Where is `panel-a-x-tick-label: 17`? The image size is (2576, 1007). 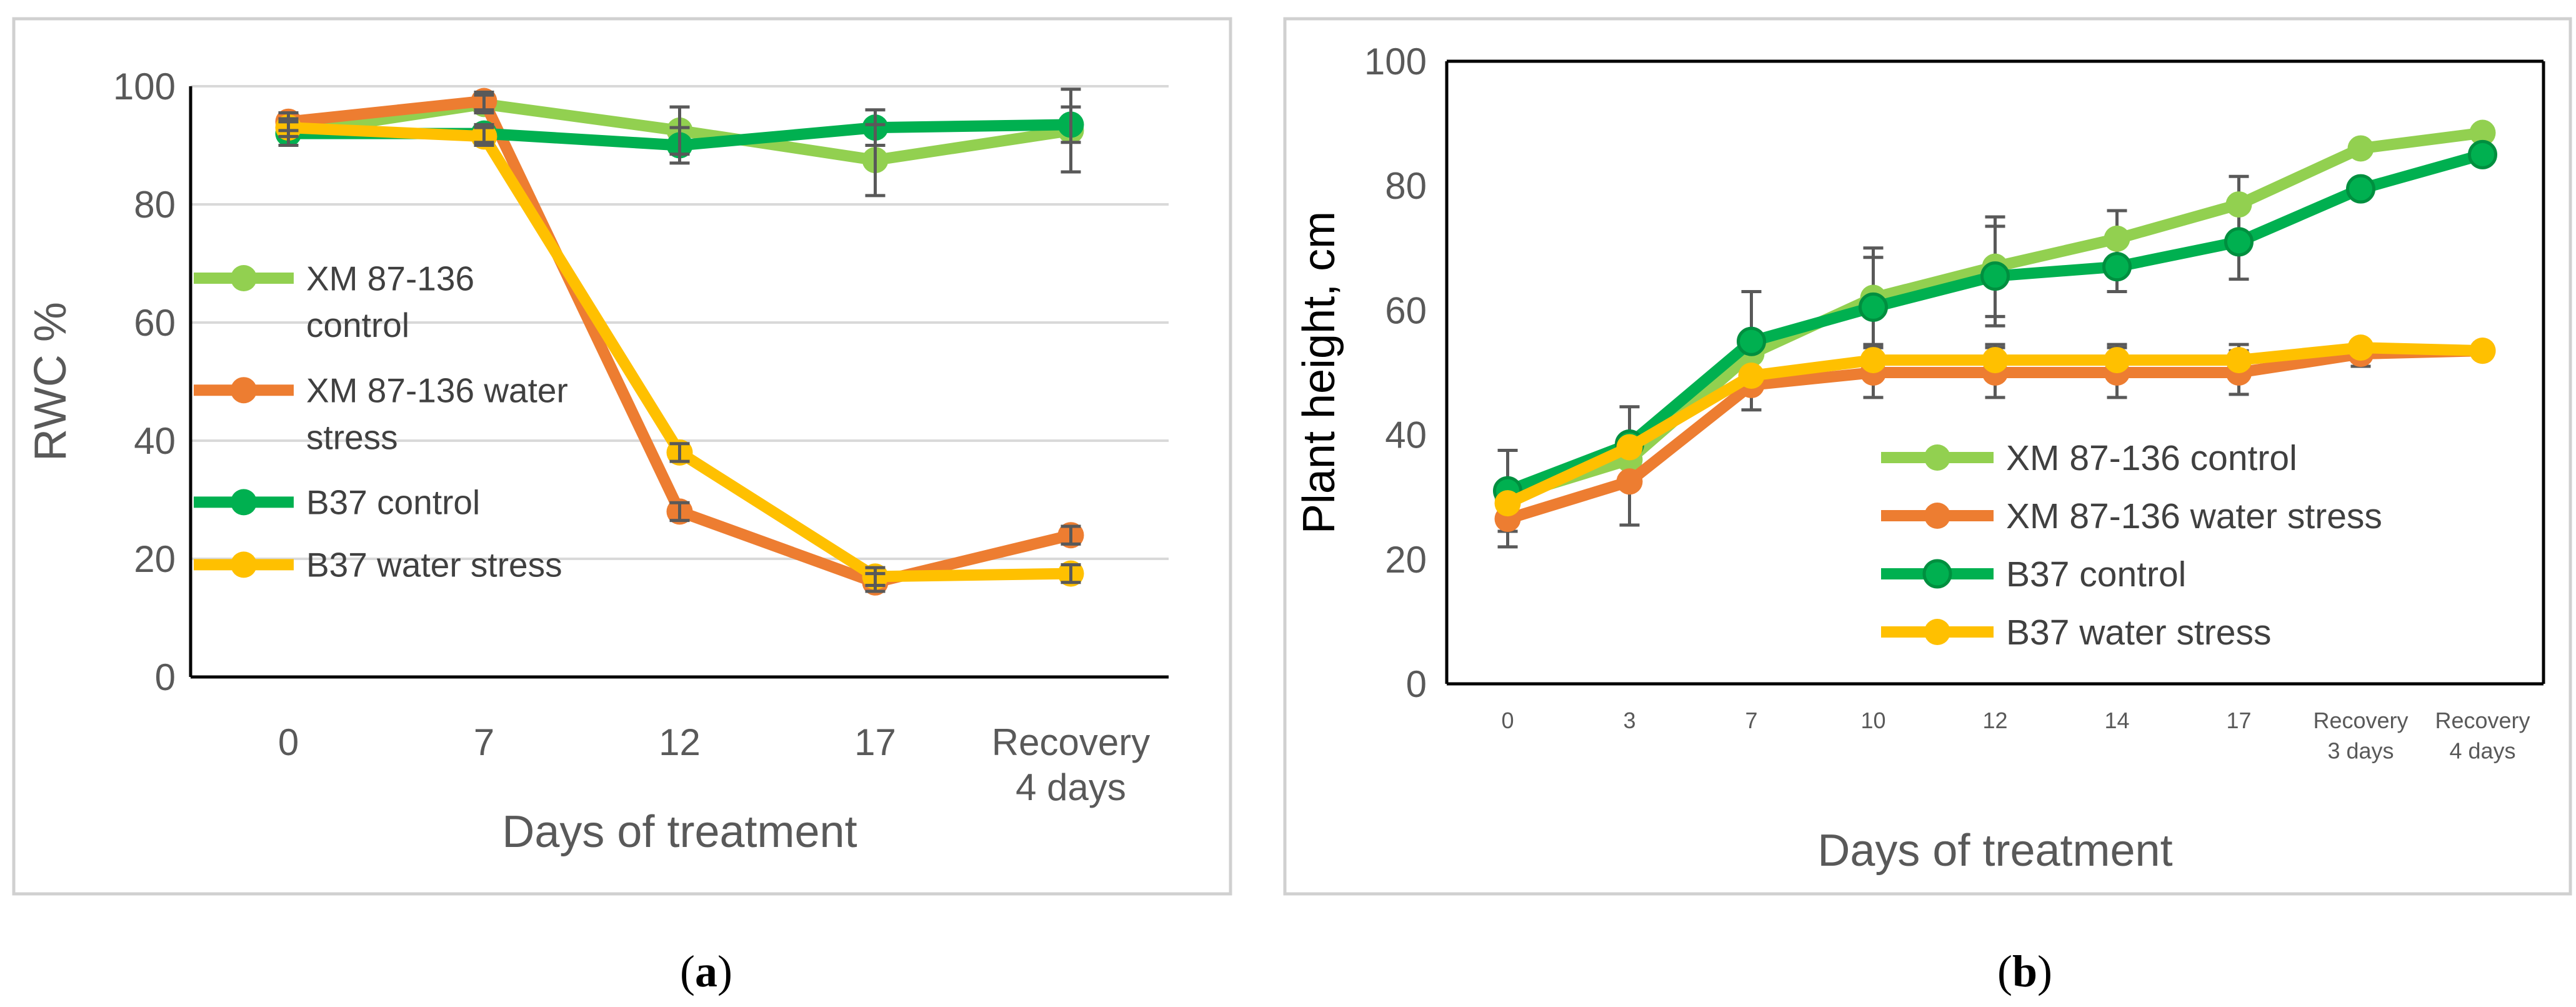 panel-a-x-tick-label: 17 is located at coordinates (875, 742).